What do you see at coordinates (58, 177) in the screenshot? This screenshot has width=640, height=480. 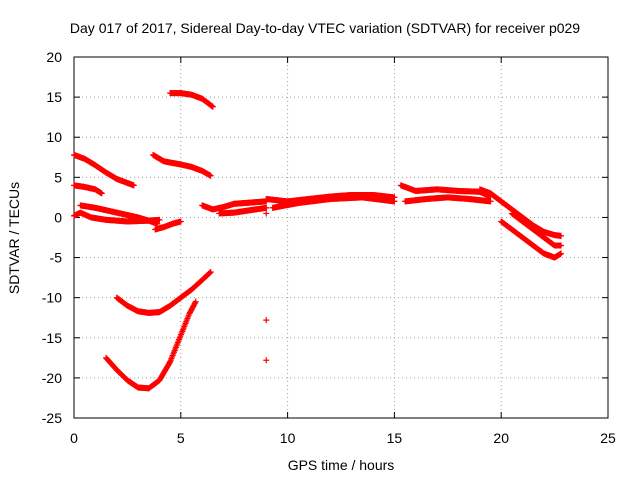 I see `y-tick-label: 5` at bounding box center [58, 177].